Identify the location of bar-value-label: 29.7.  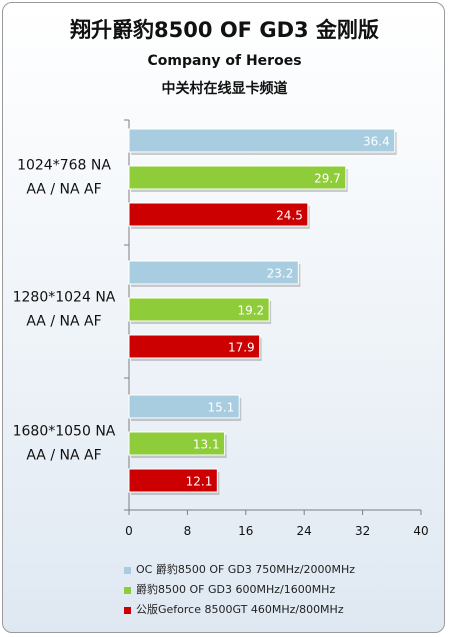
(327, 179).